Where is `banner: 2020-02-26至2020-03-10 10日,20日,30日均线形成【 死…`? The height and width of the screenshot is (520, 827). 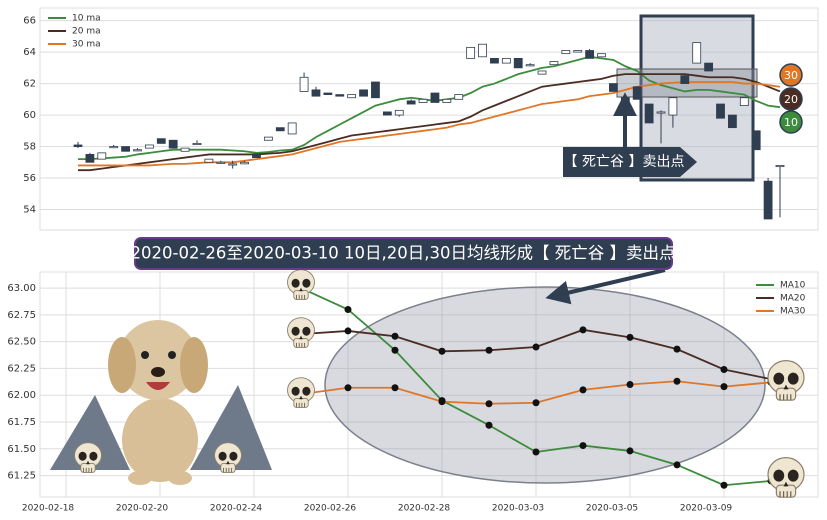 banner: 2020-02-26至2020-03-10 10日,20日,30日均线形成【 死… is located at coordinates (403, 253).